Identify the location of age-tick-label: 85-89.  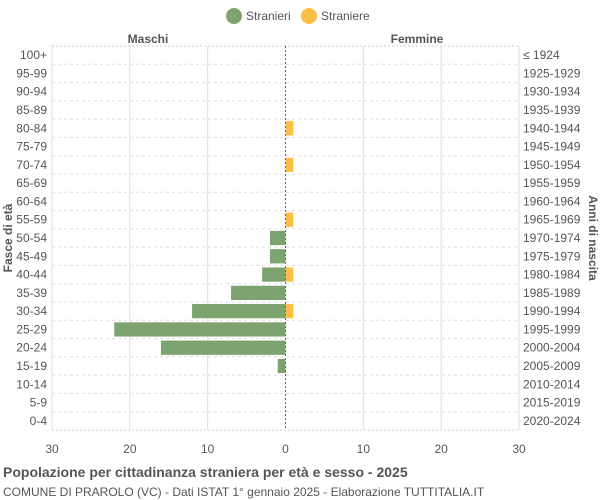
(31, 110).